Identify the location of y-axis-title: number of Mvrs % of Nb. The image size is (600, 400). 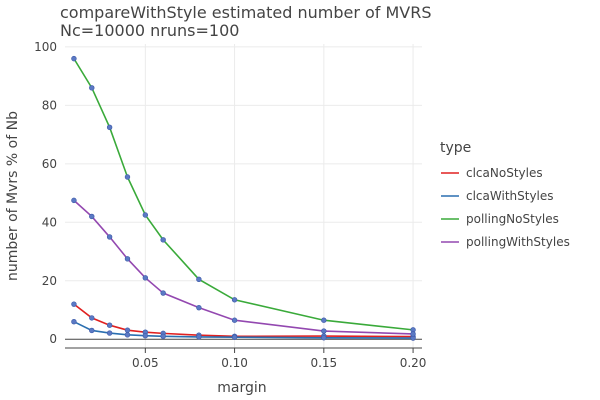
(13, 196).